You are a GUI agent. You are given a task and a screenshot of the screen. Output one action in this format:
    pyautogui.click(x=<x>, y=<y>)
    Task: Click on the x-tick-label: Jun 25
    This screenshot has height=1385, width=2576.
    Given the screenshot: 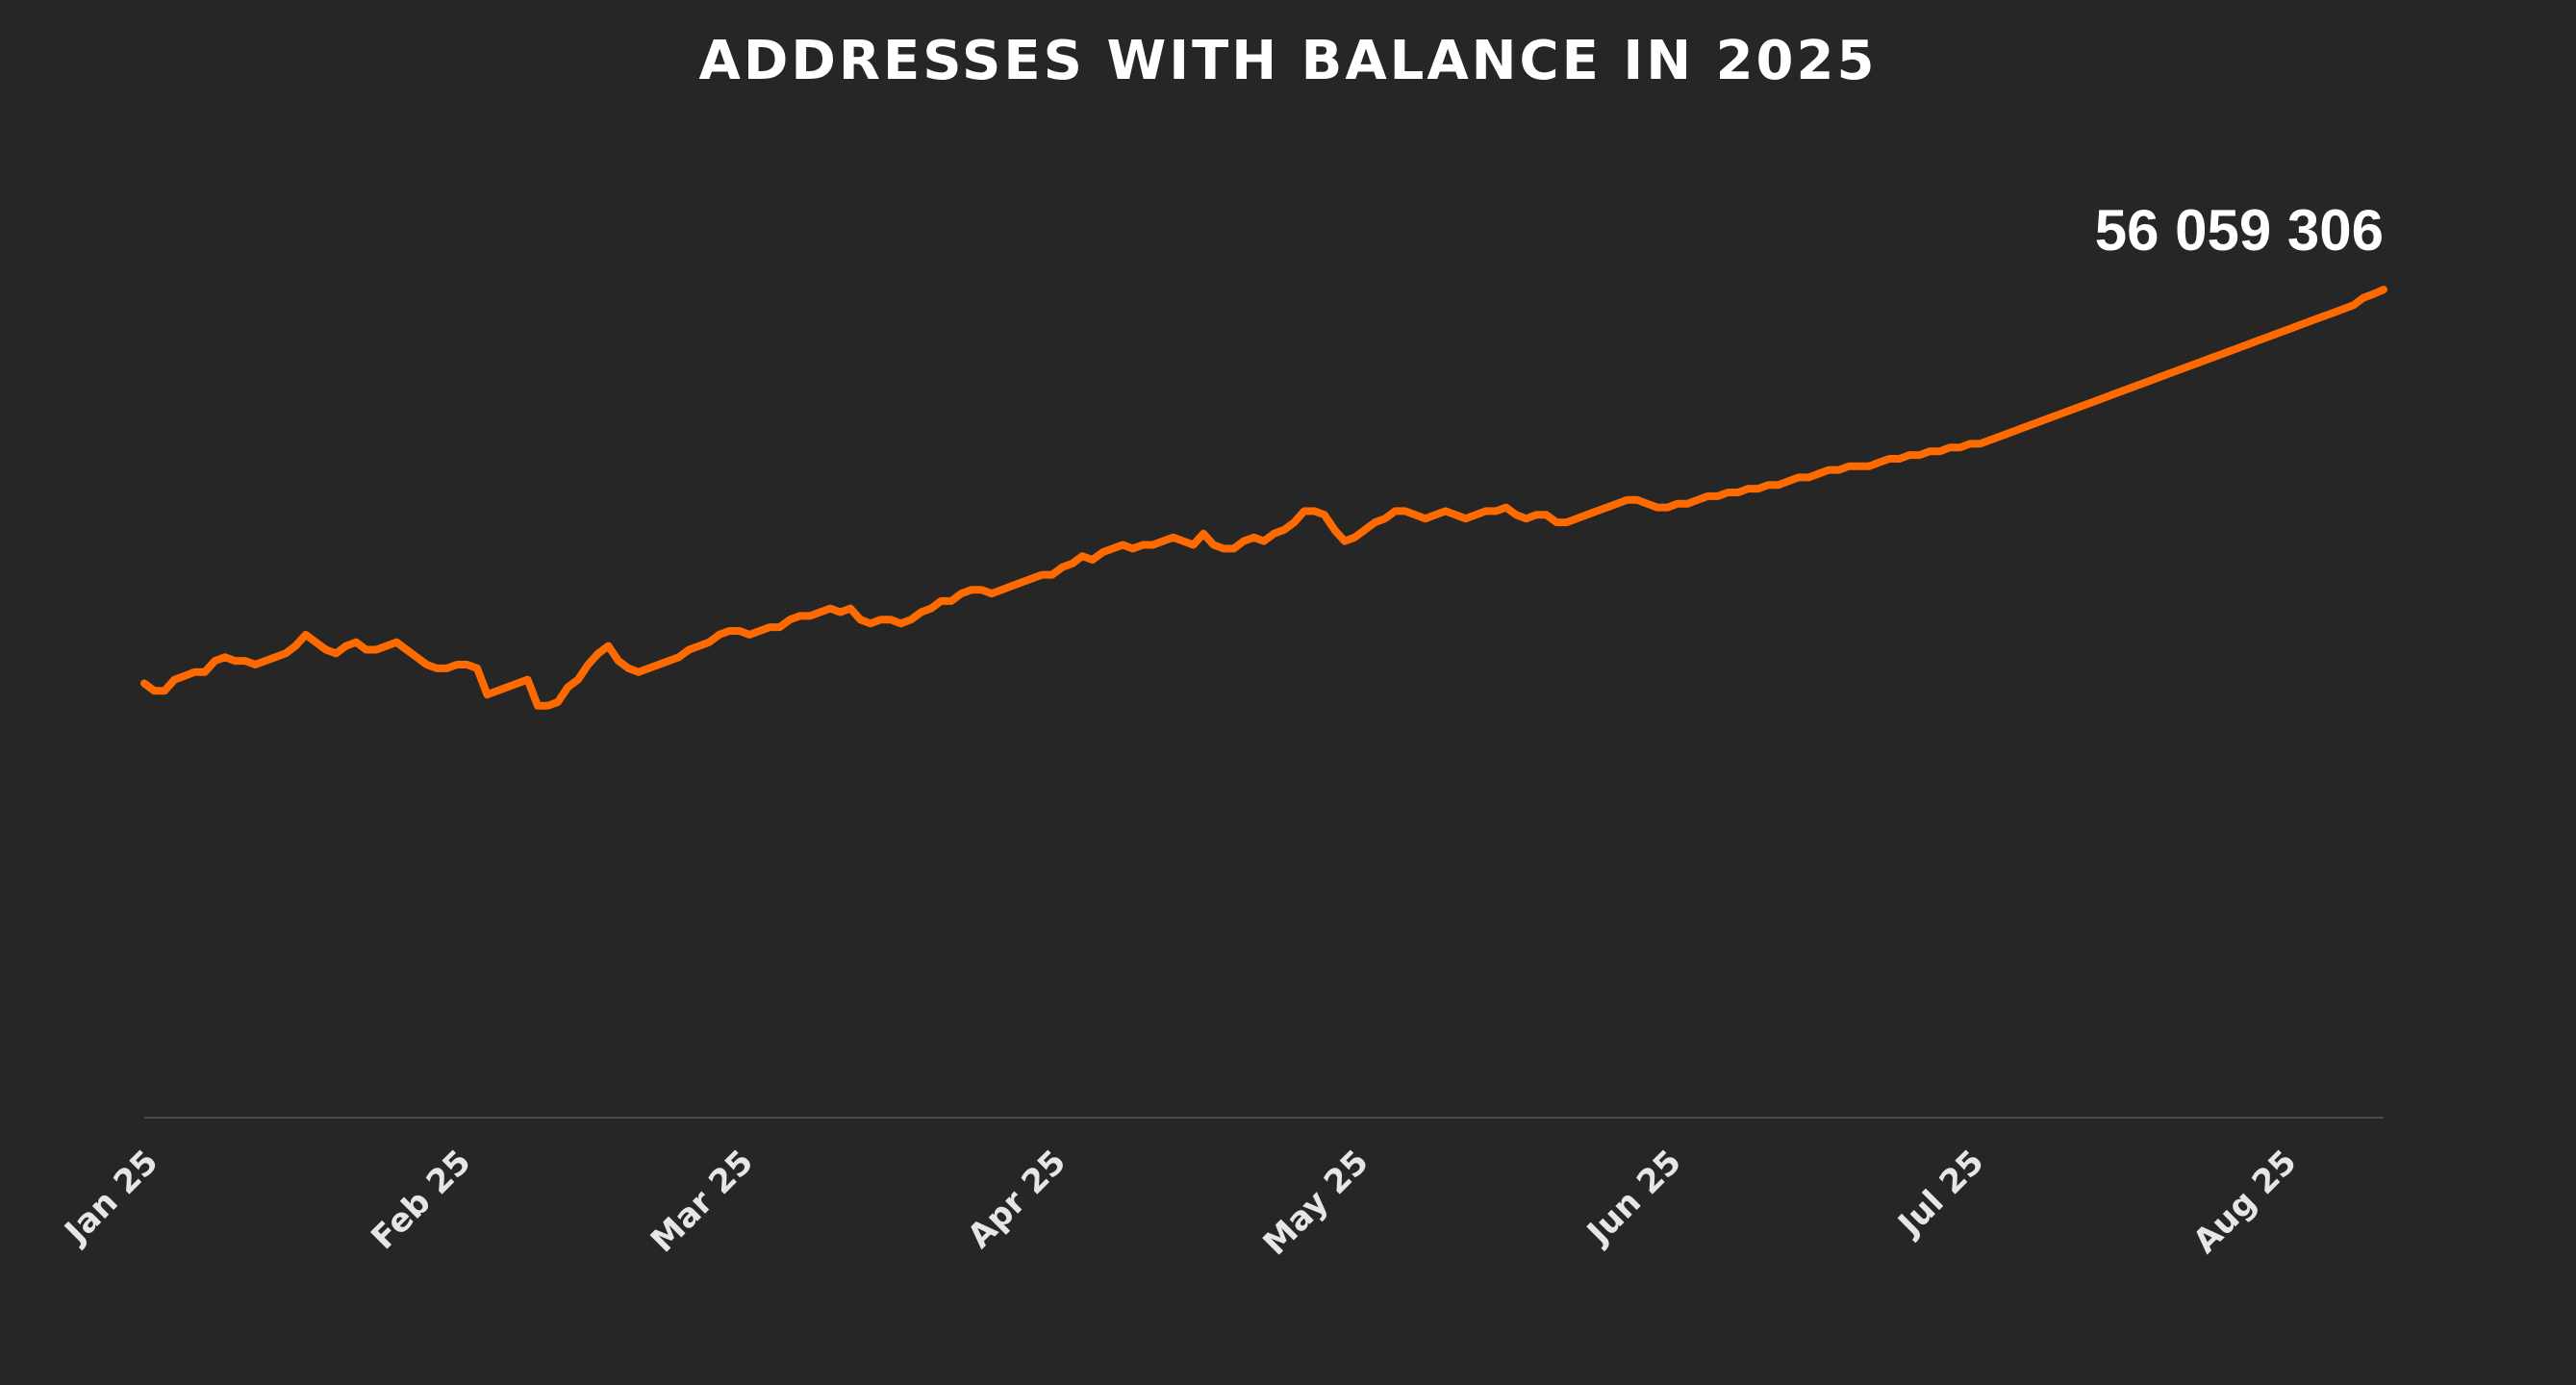 What is the action you would take?
    pyautogui.click(x=1634, y=1198)
    